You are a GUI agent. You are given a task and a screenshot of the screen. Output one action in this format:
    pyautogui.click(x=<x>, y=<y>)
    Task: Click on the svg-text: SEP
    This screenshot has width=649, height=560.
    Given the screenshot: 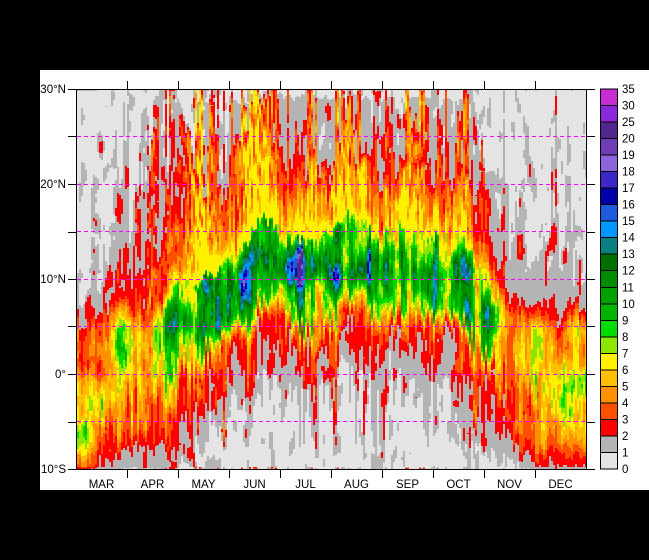 What is the action you would take?
    pyautogui.click(x=407, y=485)
    